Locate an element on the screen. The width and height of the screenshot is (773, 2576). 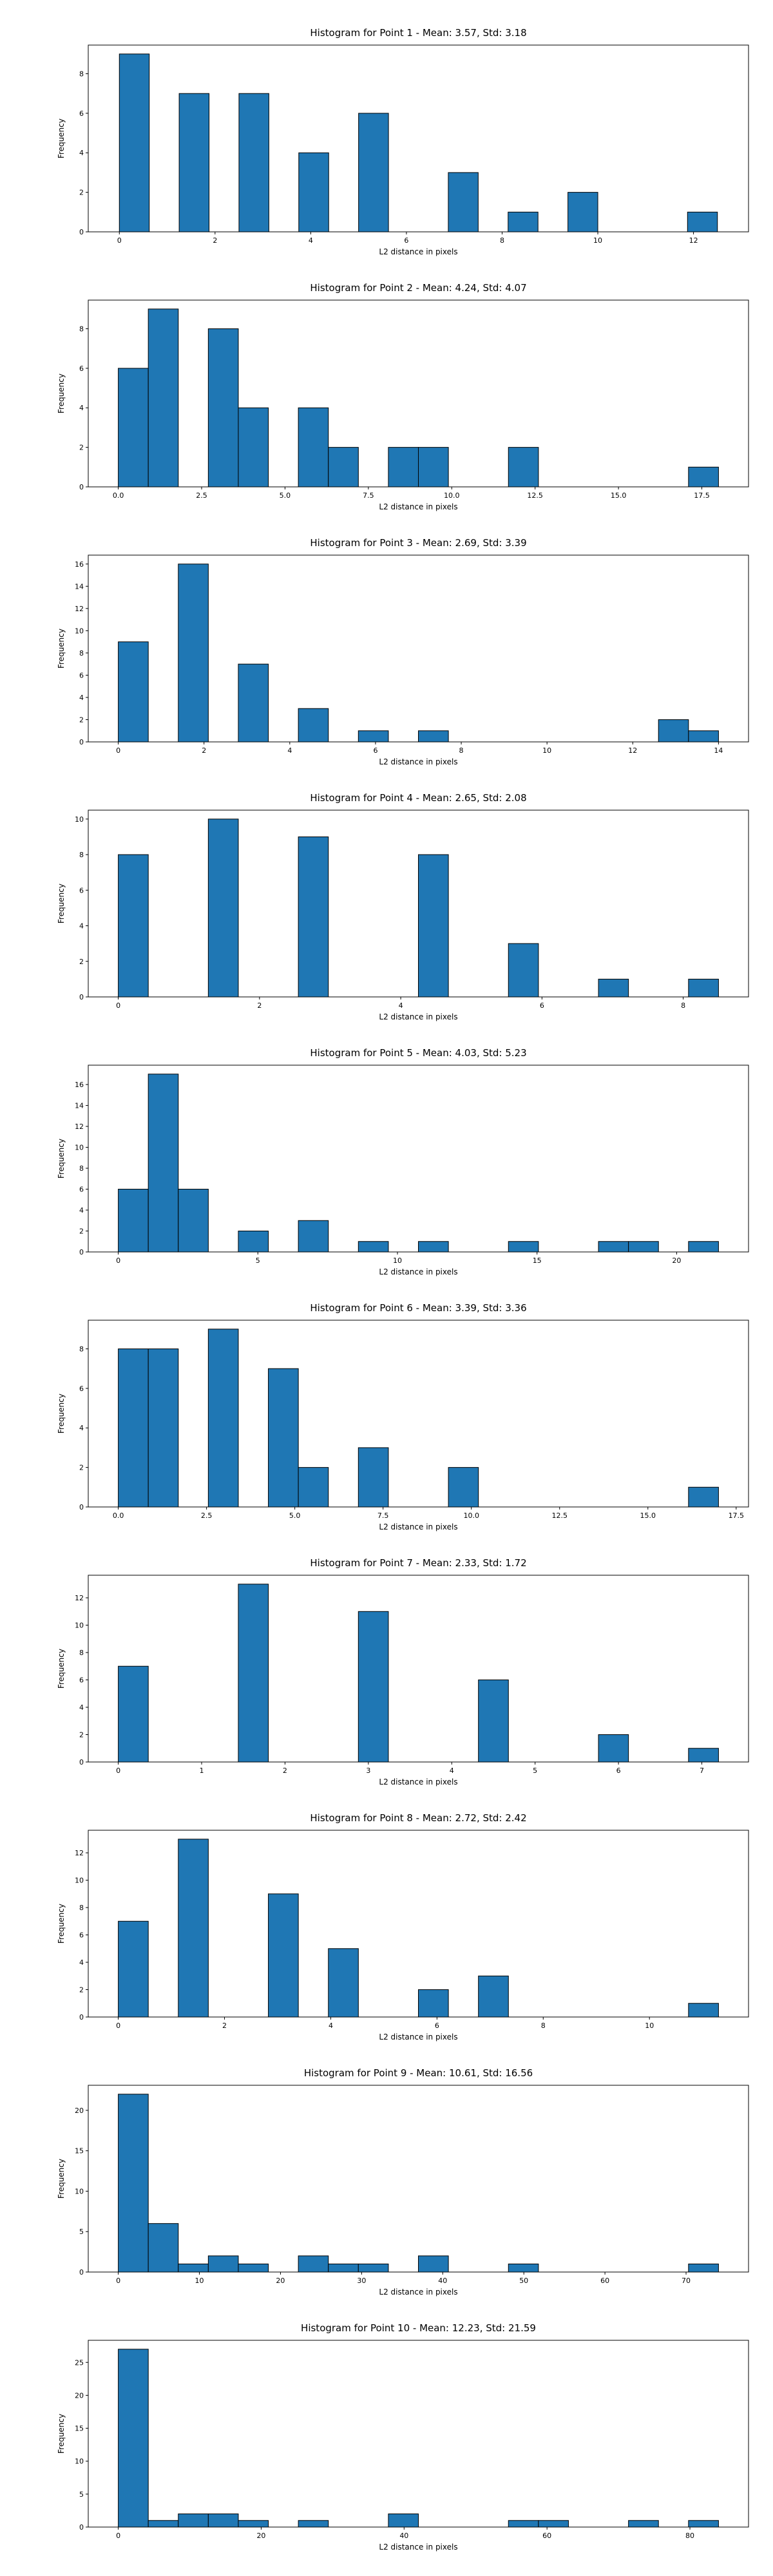
y-tick-label: 14 is located at coordinates (79, 587).